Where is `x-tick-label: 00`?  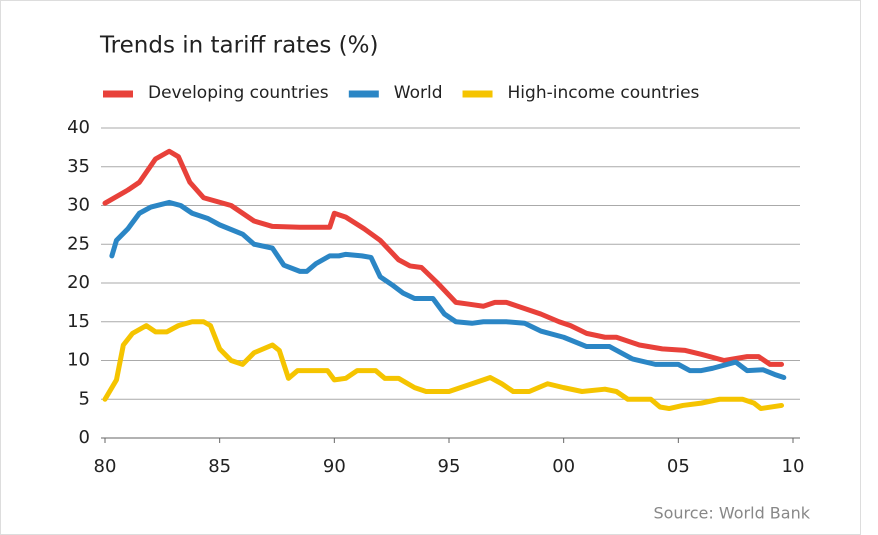
x-tick-label: 00 is located at coordinates (563, 466).